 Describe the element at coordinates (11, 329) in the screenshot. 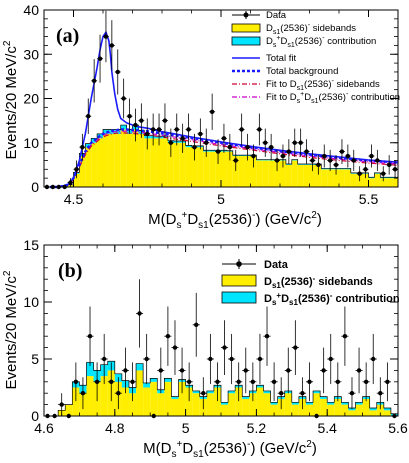

I see `panel-b-ylabel: Events/20 MeV/c2` at that location.